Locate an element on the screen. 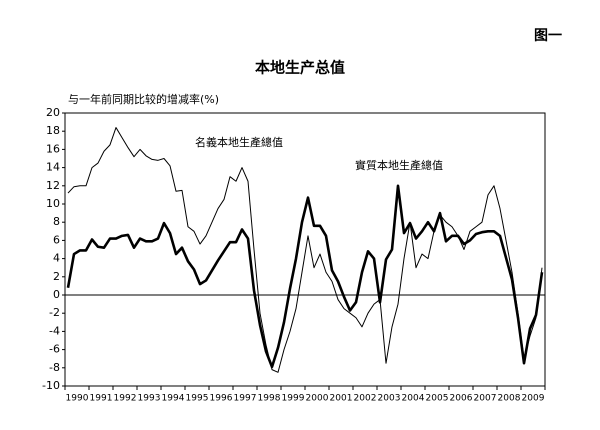  y-tick-label: 8 is located at coordinates (56, 221).